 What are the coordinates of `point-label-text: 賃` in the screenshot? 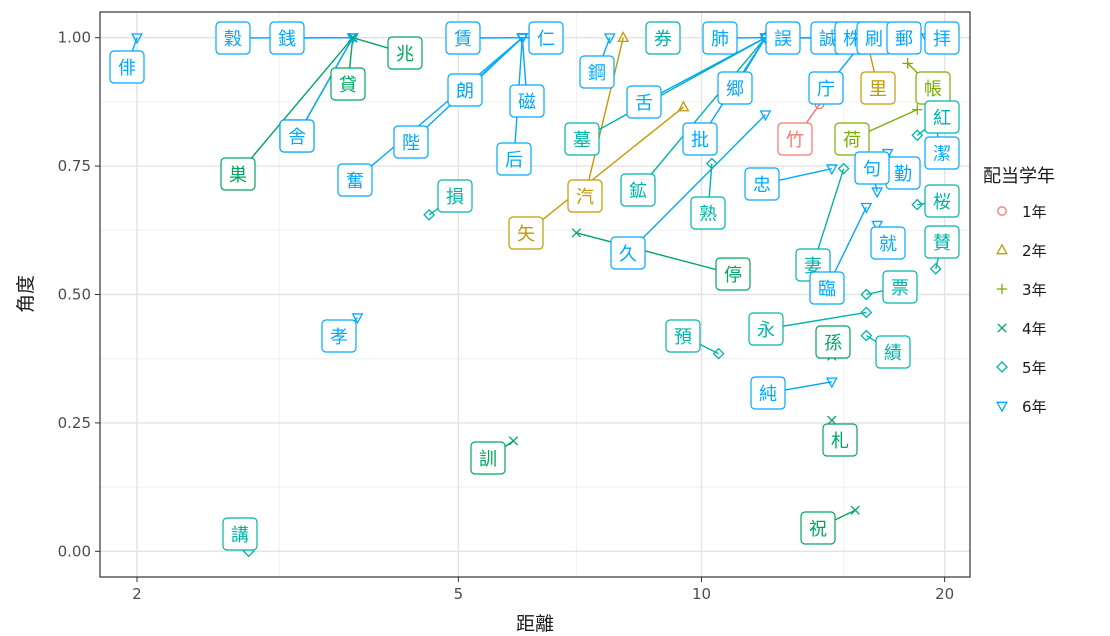 It's located at (463, 39).